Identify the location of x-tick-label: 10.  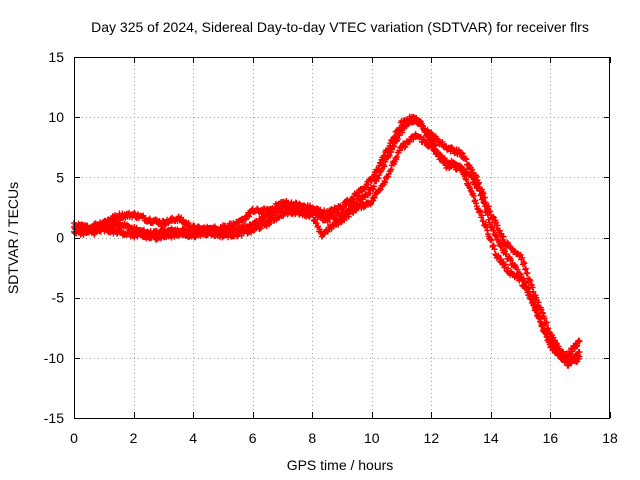
(372, 438).